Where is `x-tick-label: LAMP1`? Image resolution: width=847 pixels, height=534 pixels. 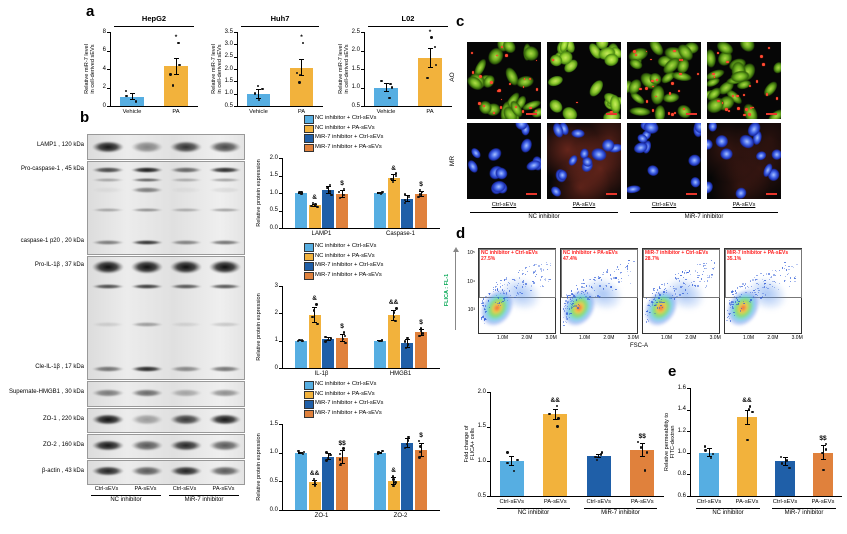
x-tick-label: LAMP1 is located at coordinates (321, 234).